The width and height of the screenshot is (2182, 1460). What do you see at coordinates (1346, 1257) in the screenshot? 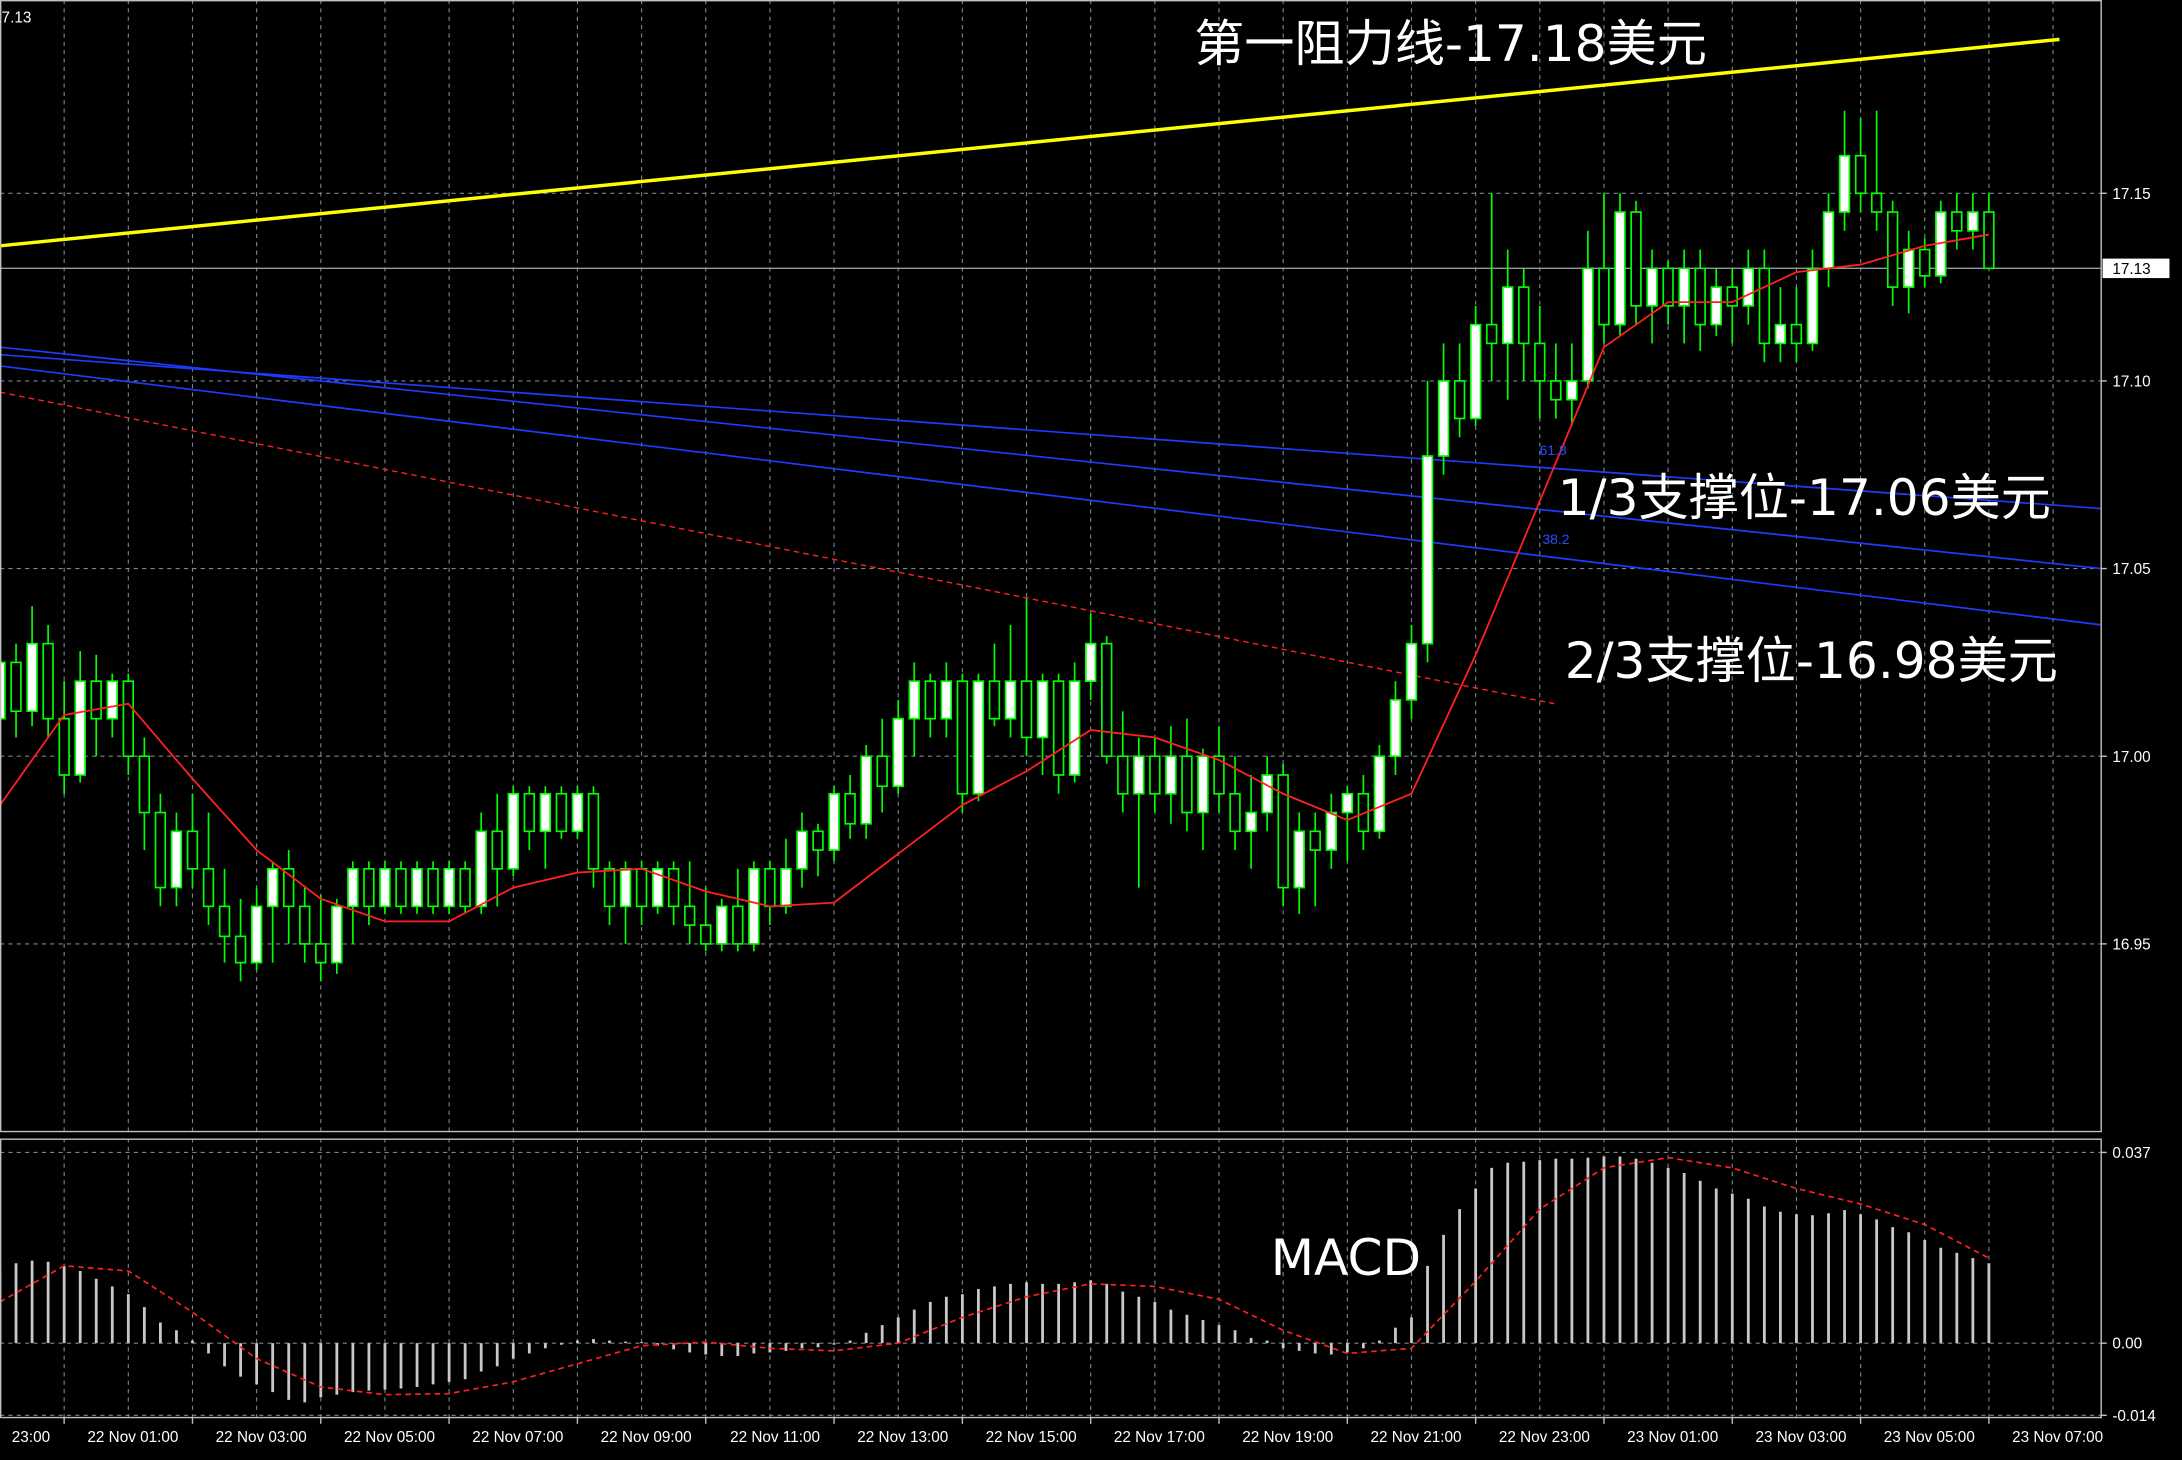
I see `indicator-label: MACD` at bounding box center [1346, 1257].